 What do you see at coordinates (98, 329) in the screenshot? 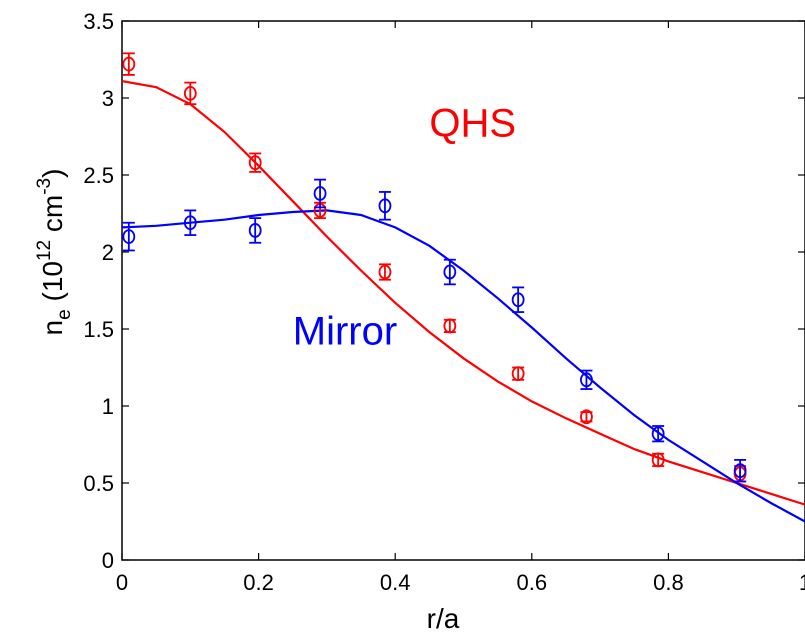
I see `y-tick-label: 1.5` at bounding box center [98, 329].